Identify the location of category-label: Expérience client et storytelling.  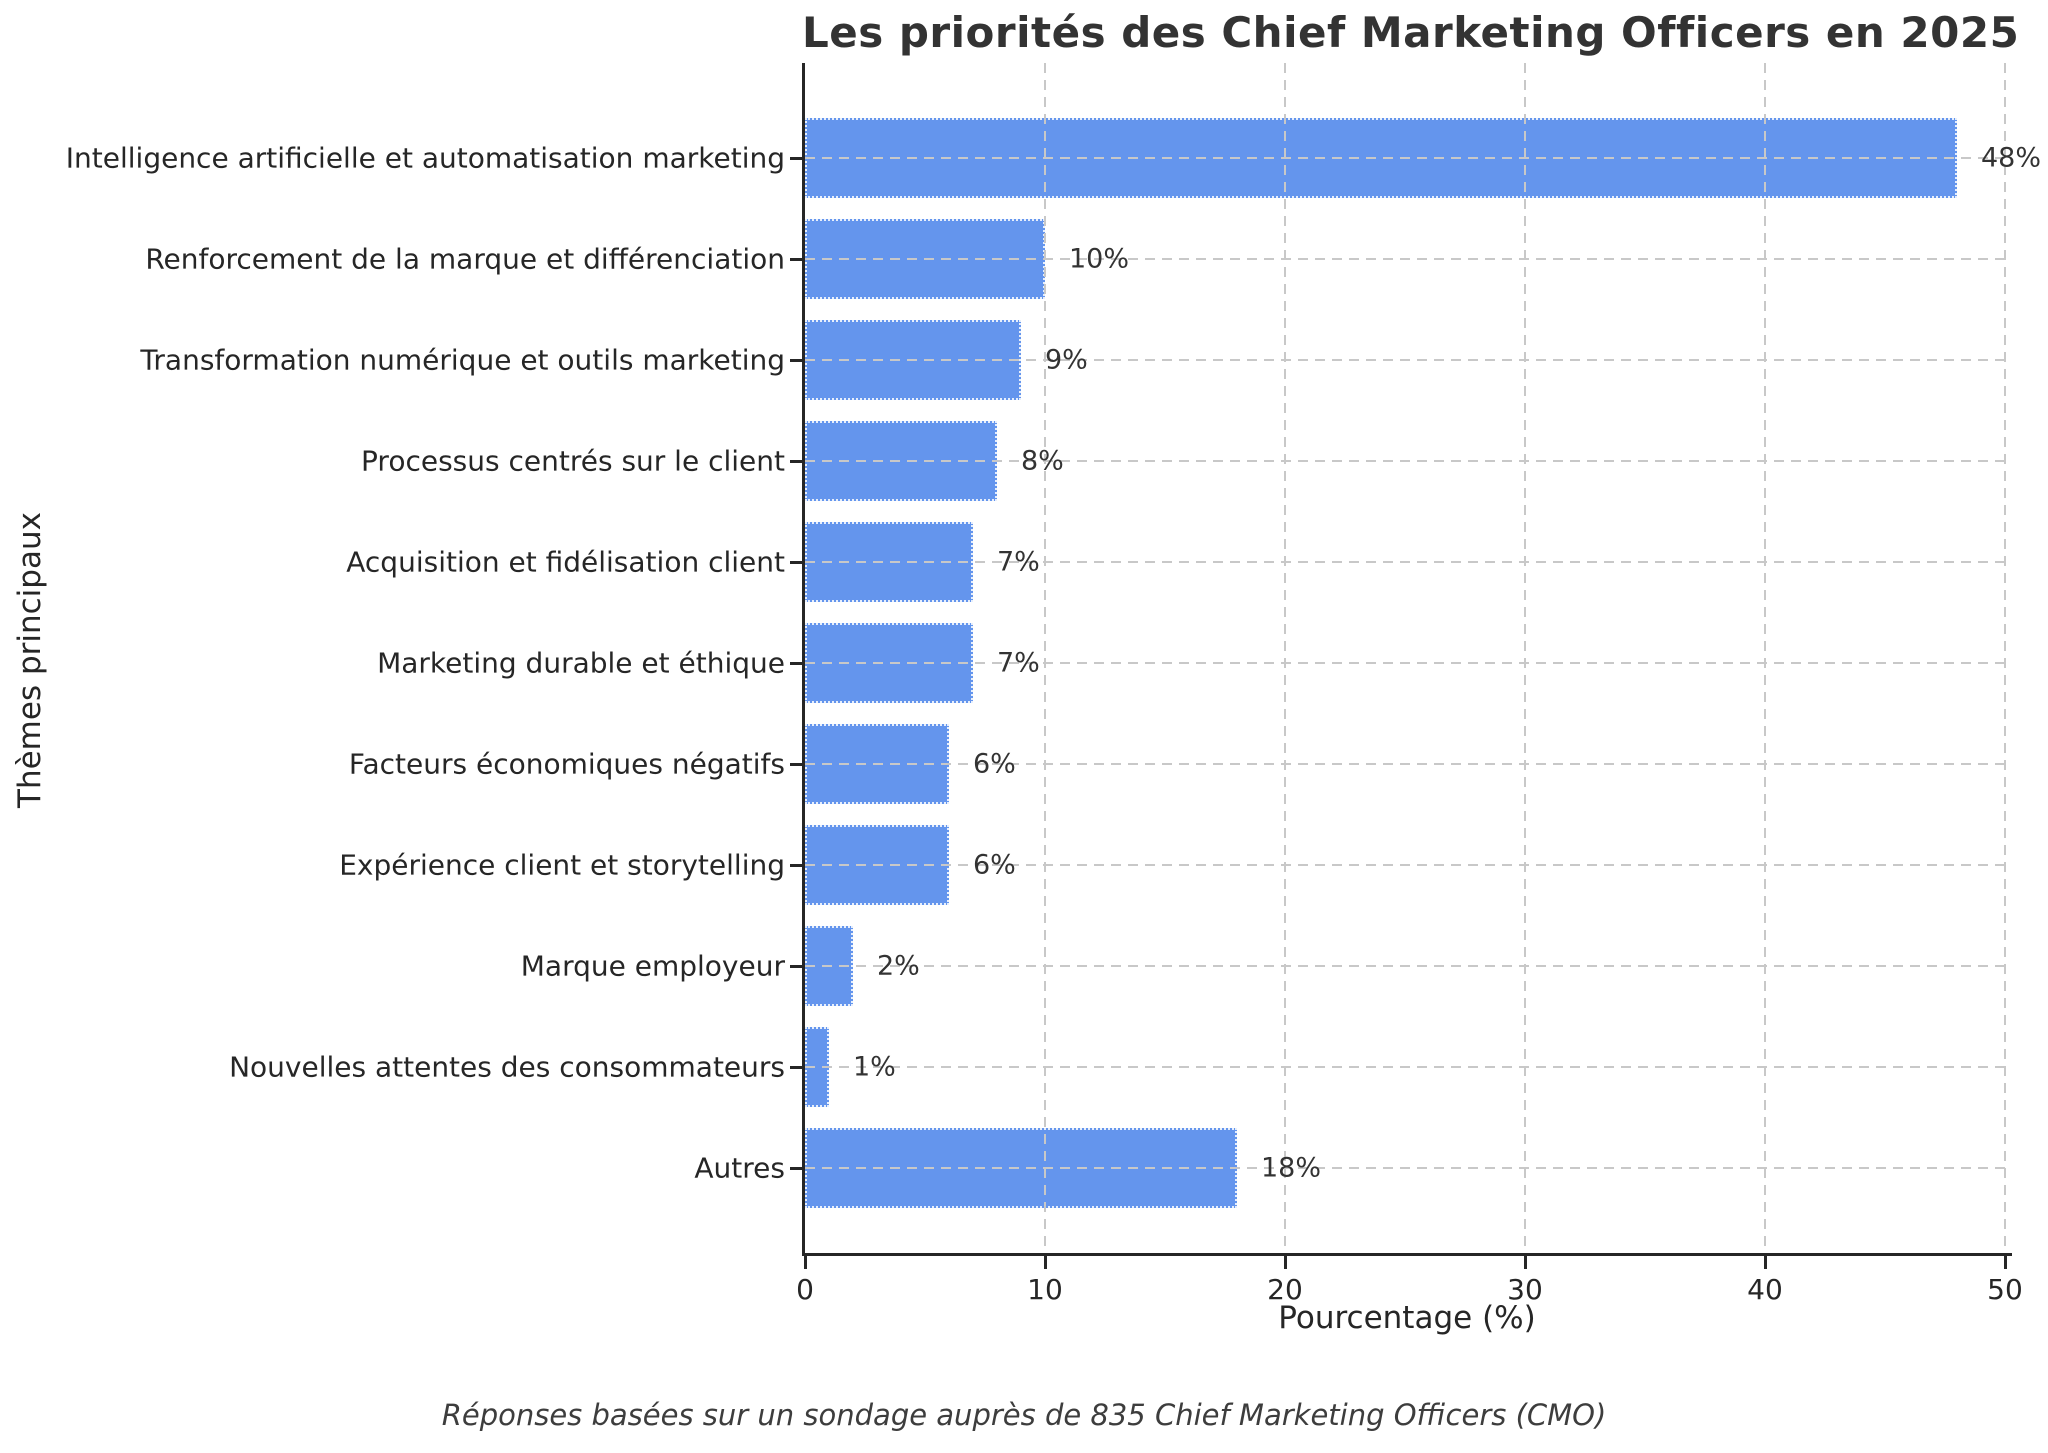
(562, 865).